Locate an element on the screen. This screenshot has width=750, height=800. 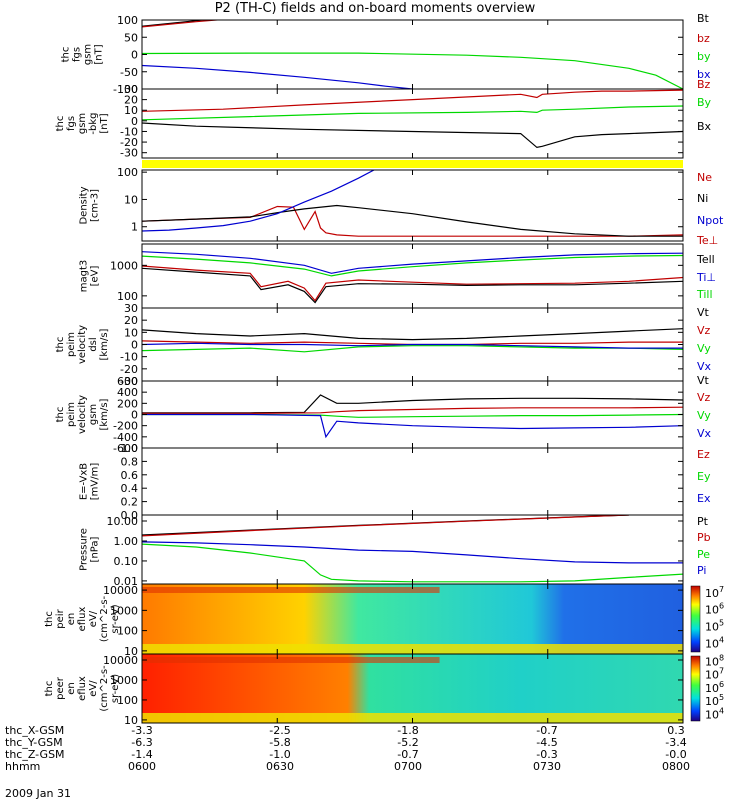
y-axis-label: [mV/m] is located at coordinates (95, 482).